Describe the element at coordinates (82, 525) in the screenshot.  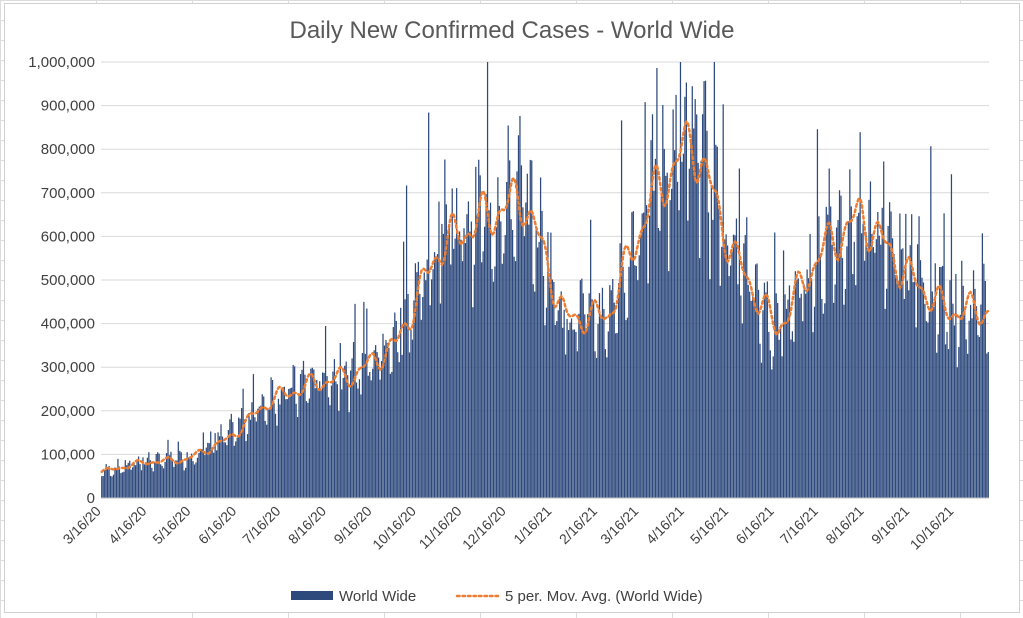
I see `x-tick-label: 3/16/20` at that location.